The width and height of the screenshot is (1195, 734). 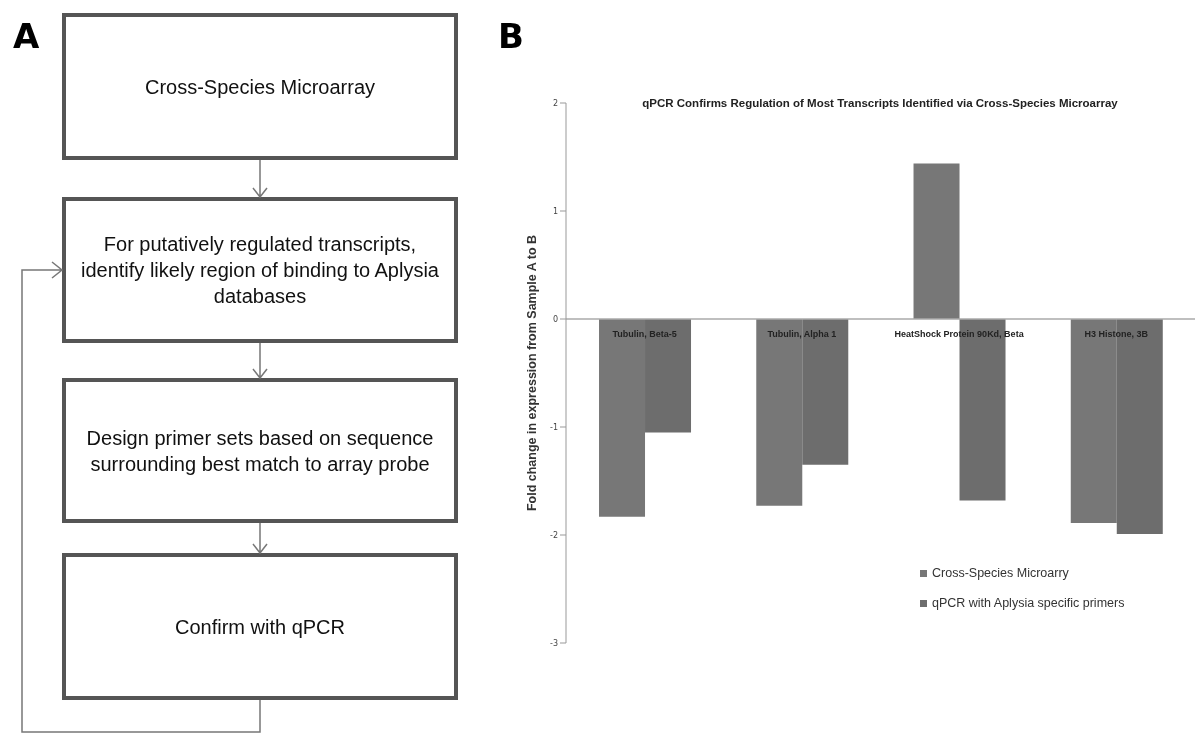 What do you see at coordinates (260, 450) in the screenshot?
I see `text: Design primer sets based on sequence surrounding best match to array probe` at bounding box center [260, 450].